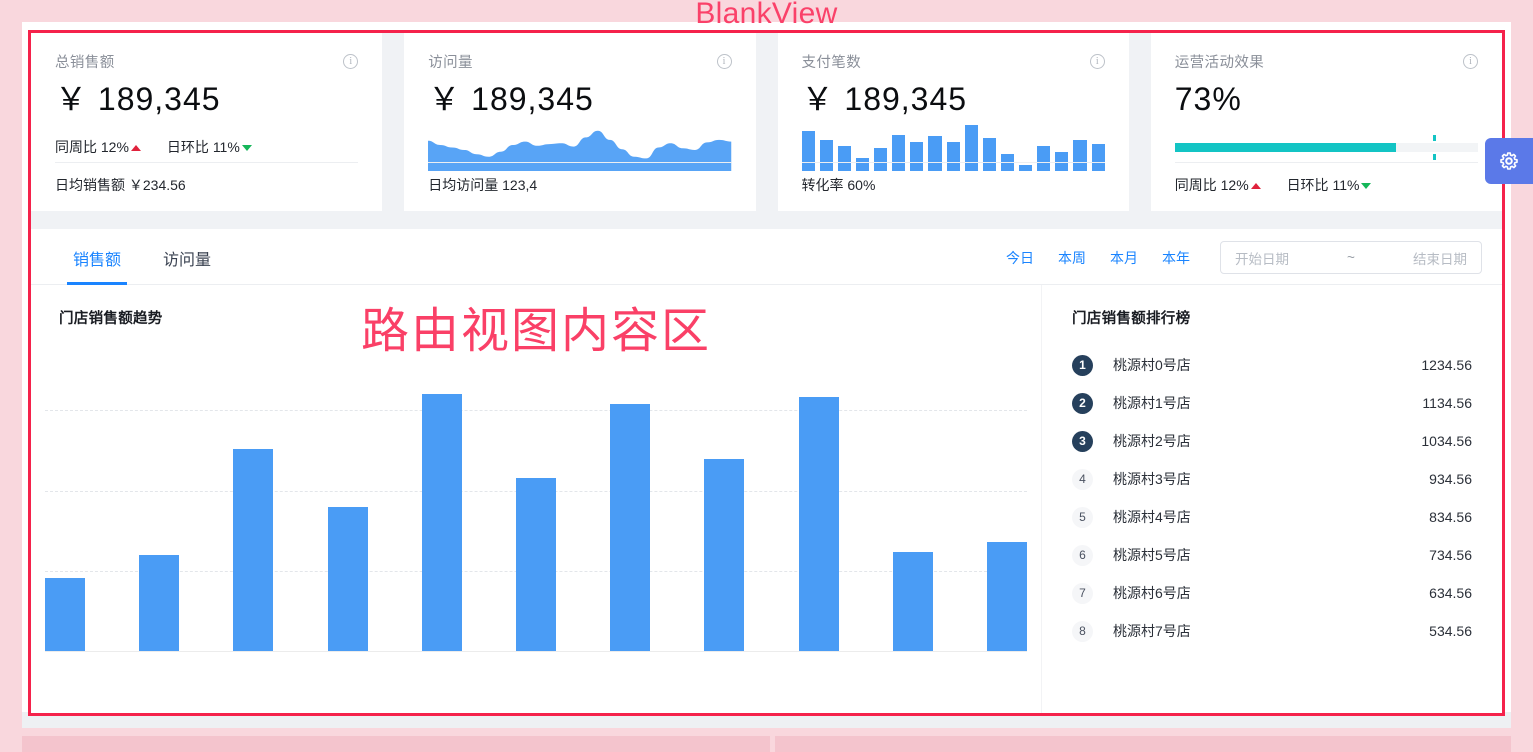 Image resolution: width=1533 pixels, height=752 pixels. Describe the element at coordinates (90, 185) in the screenshot. I see `card-footer-label: 日均销售额` at that location.